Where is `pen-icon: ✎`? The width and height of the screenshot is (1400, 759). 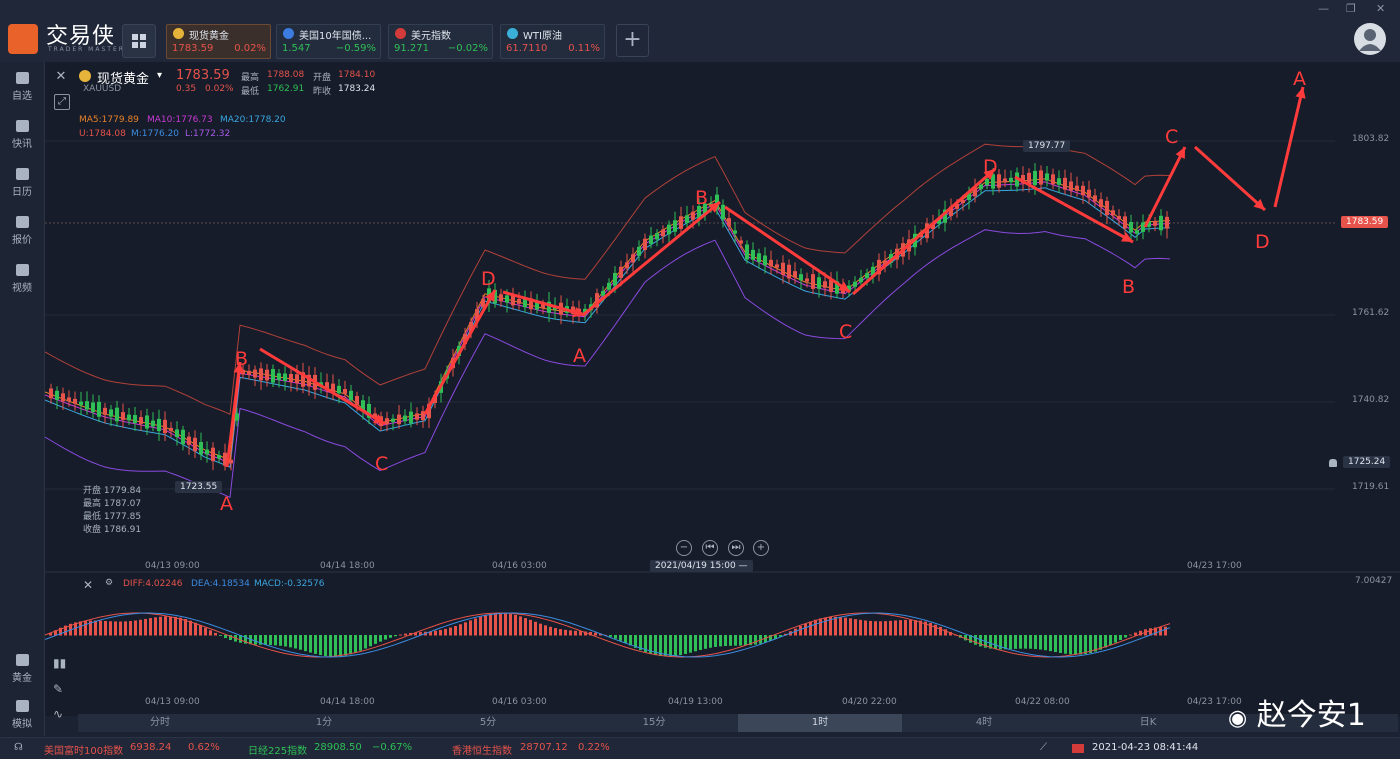
pen-icon: ✎ is located at coordinates (58, 689).